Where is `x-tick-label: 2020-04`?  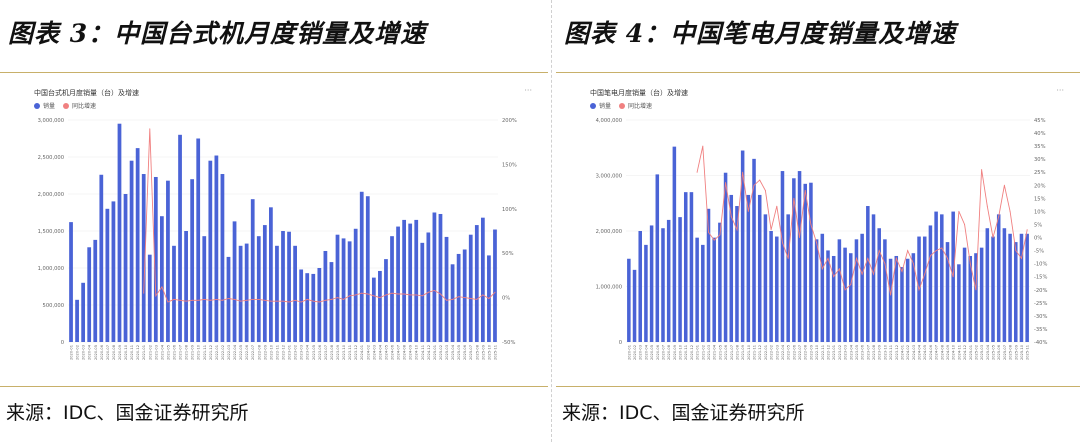 x-tick-label: 2020-04 is located at coordinates (646, 352).